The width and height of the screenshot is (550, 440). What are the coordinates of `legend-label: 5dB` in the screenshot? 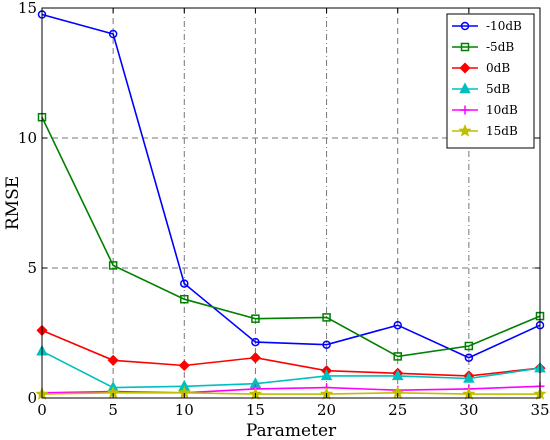 It's located at (498, 89).